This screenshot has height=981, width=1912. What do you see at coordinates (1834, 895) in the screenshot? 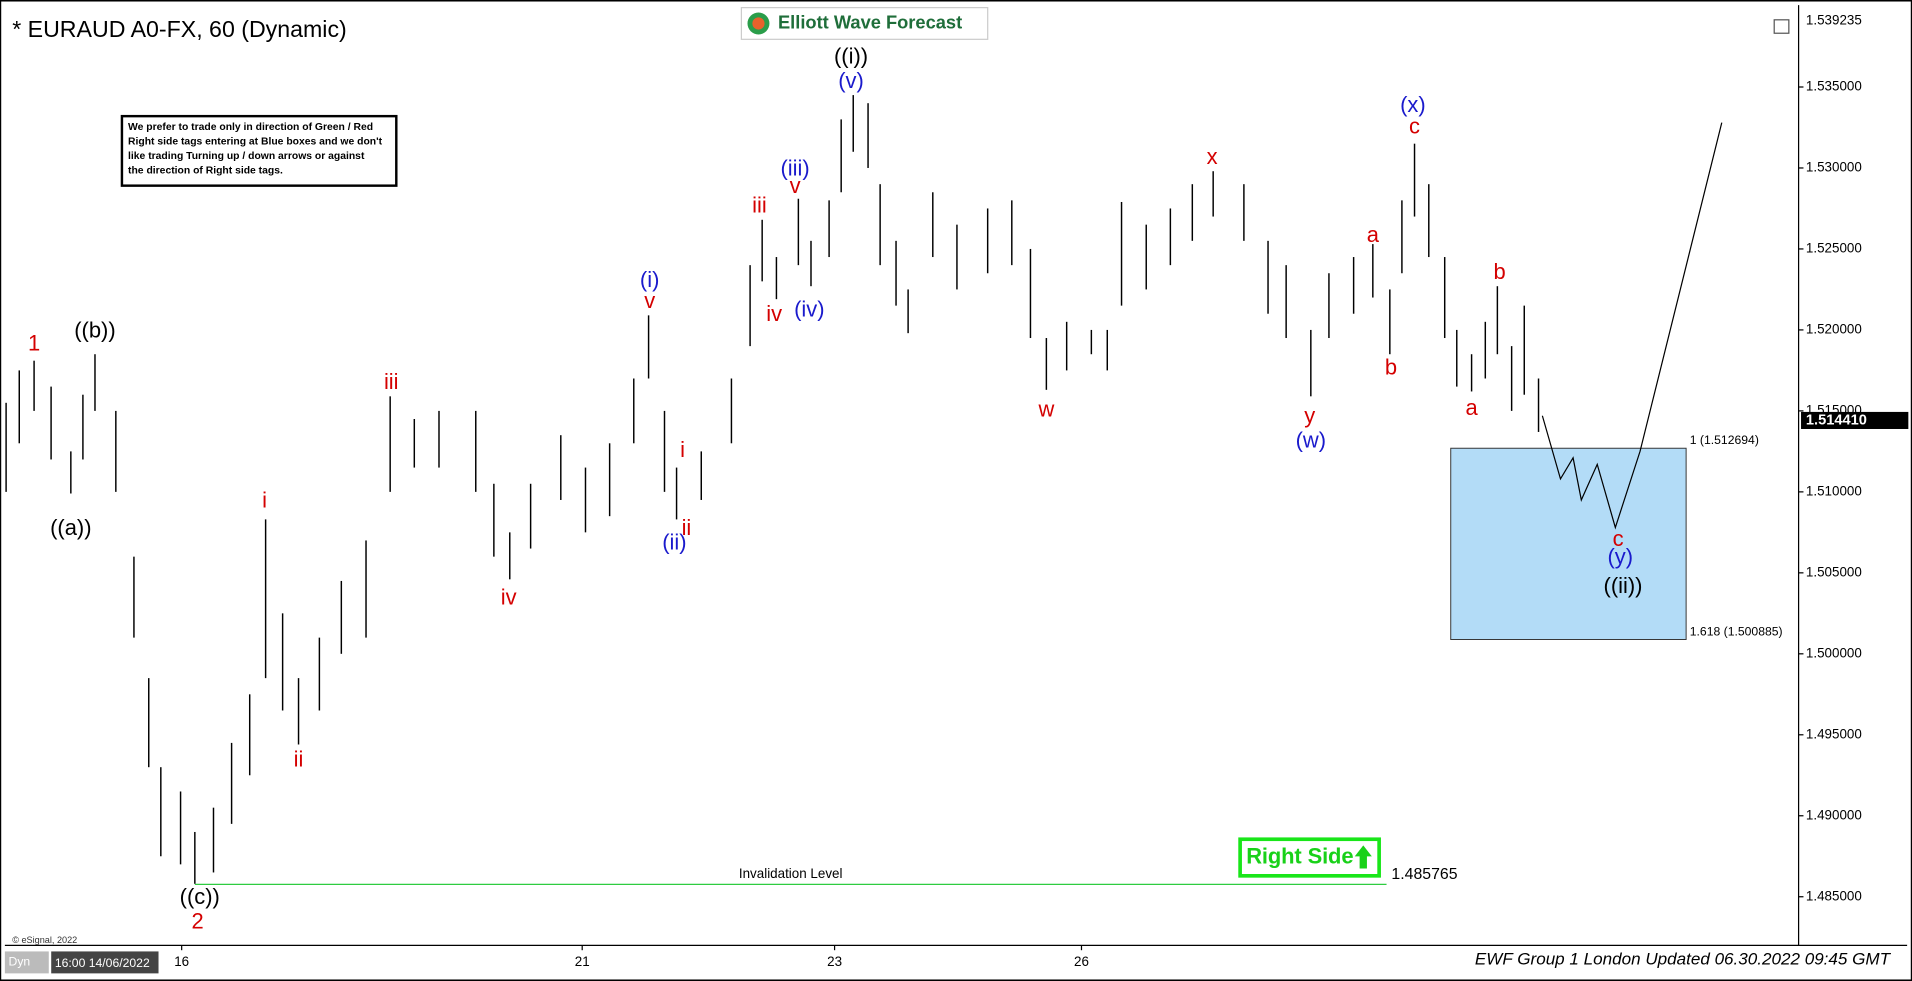
I see `y-tick-label: 1.485000` at bounding box center [1834, 895].